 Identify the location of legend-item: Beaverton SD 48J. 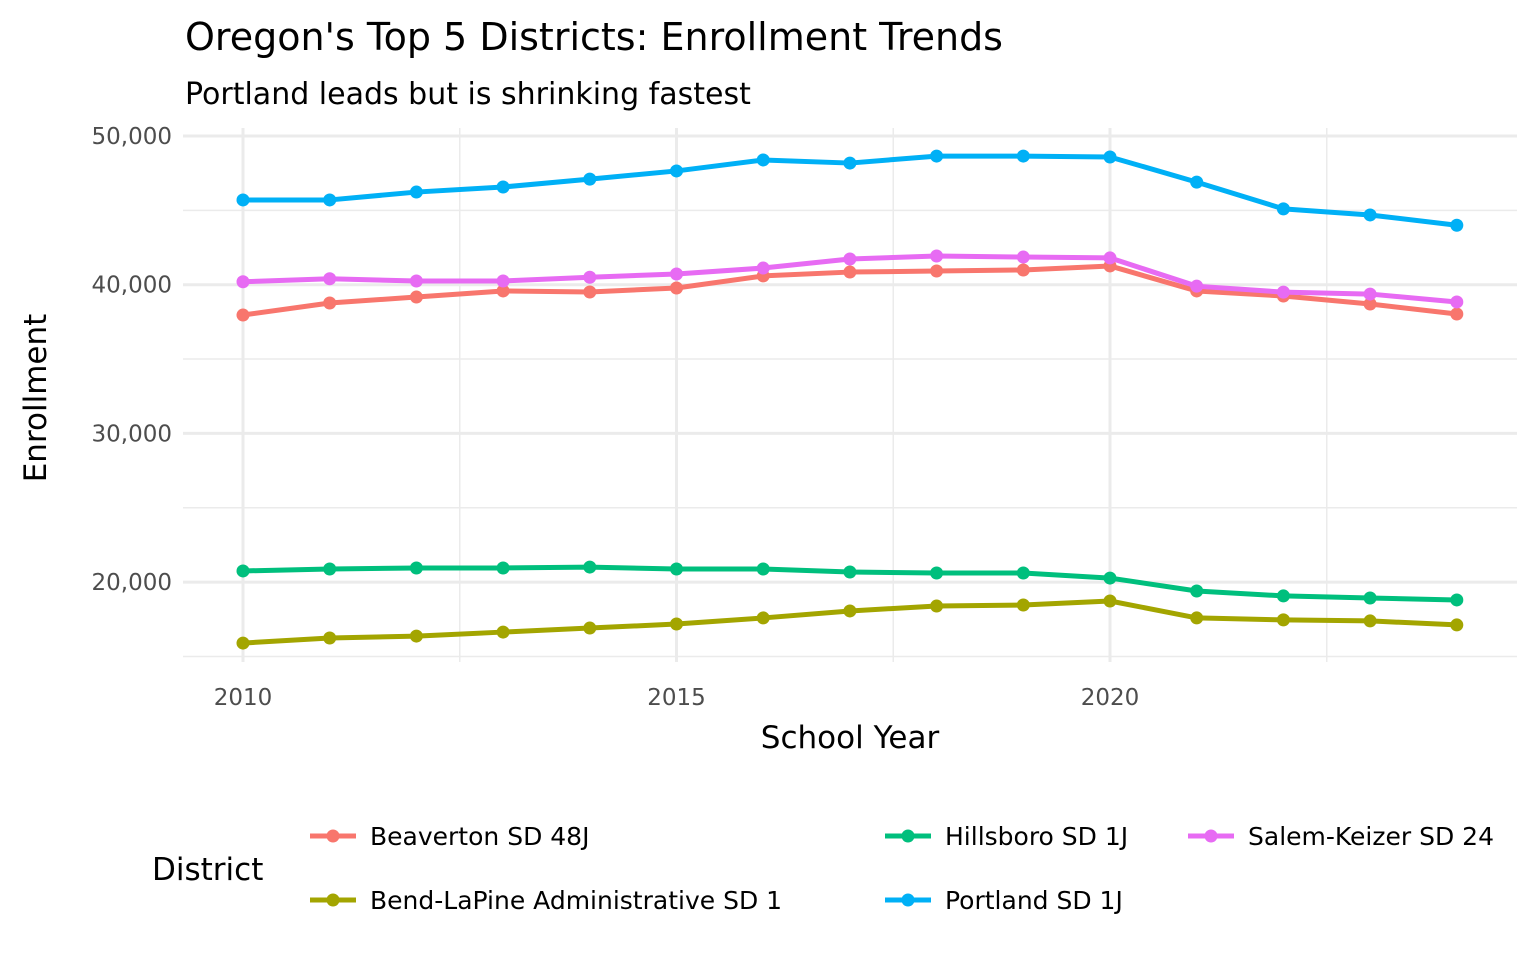
(449, 836).